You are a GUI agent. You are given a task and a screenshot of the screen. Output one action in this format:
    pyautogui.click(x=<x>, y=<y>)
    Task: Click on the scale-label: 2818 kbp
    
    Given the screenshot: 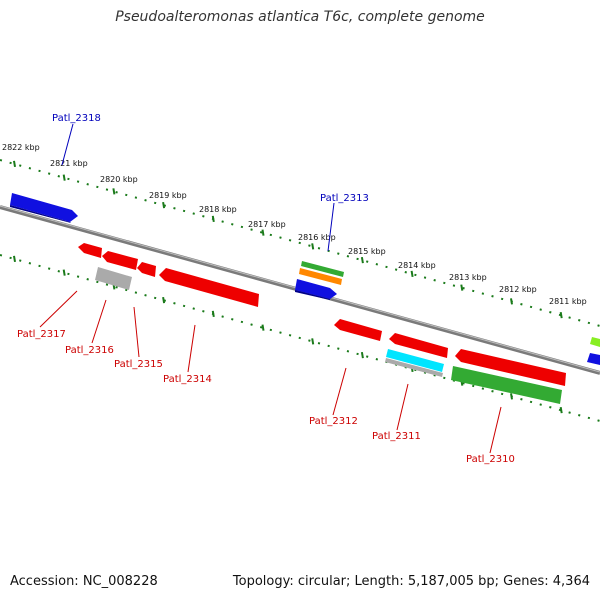 What is the action you would take?
    pyautogui.click(x=218, y=209)
    